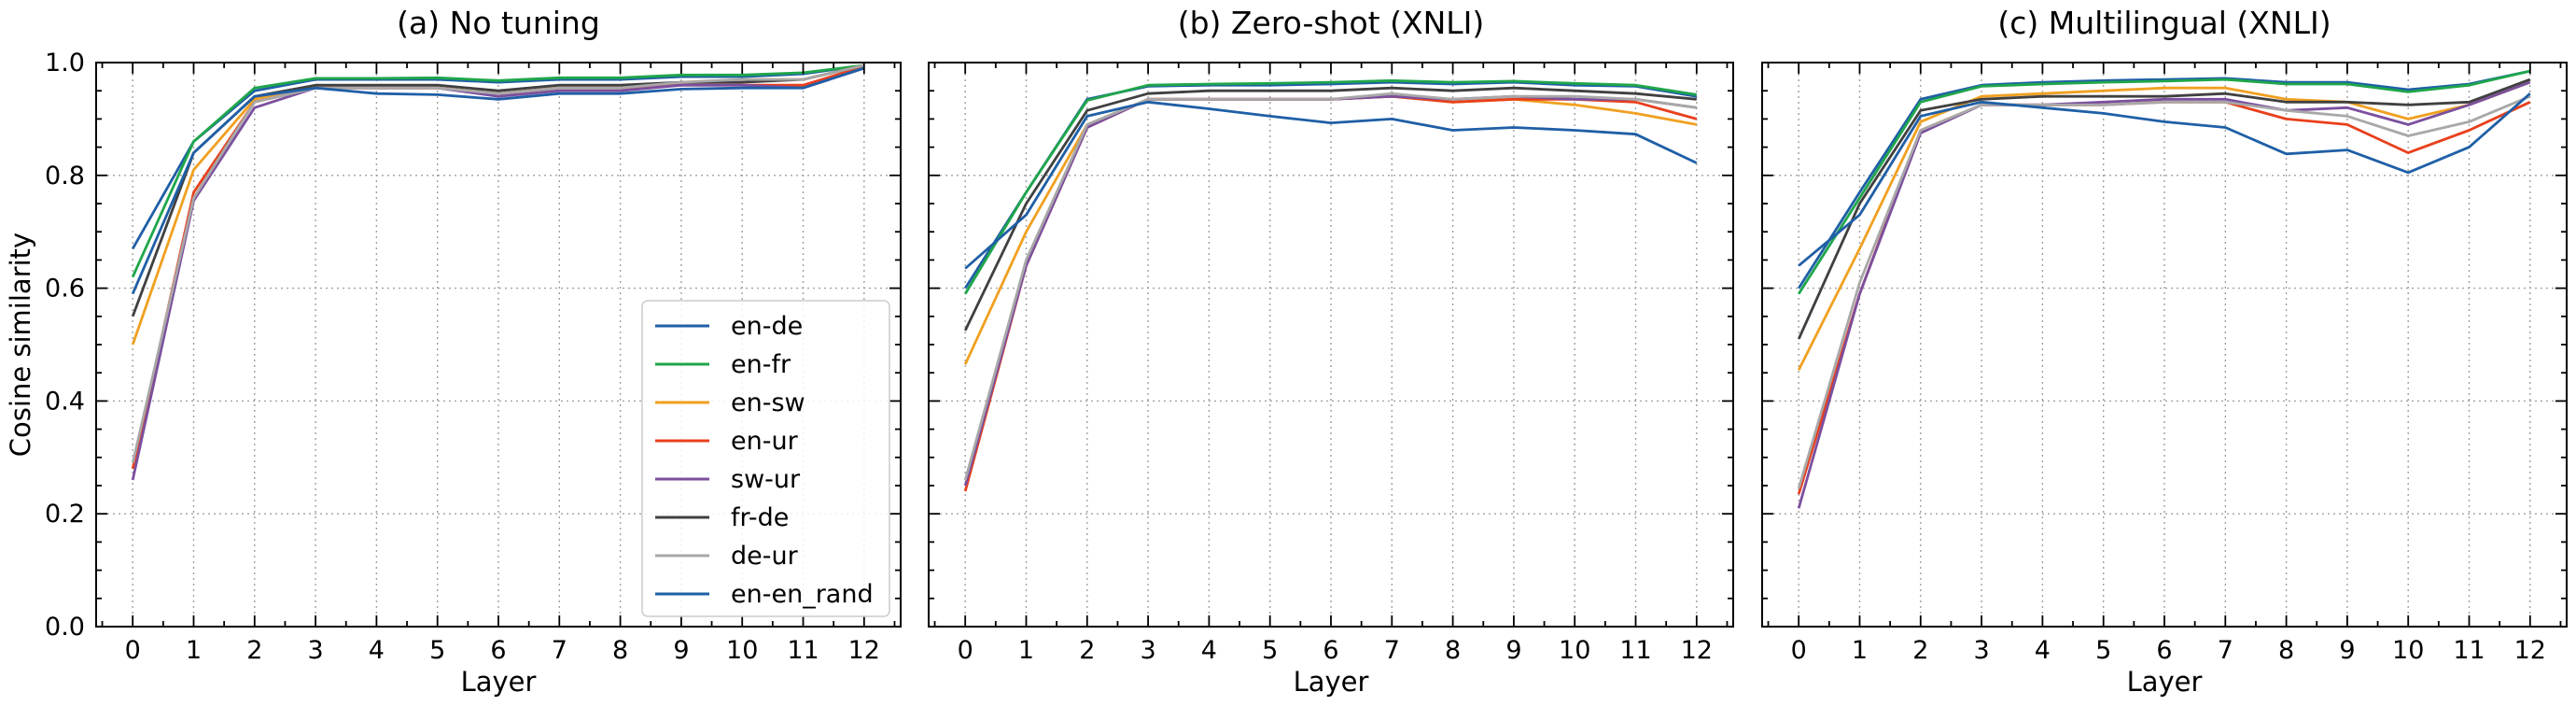  I want to click on legend-label: en-ur, so click(765, 441).